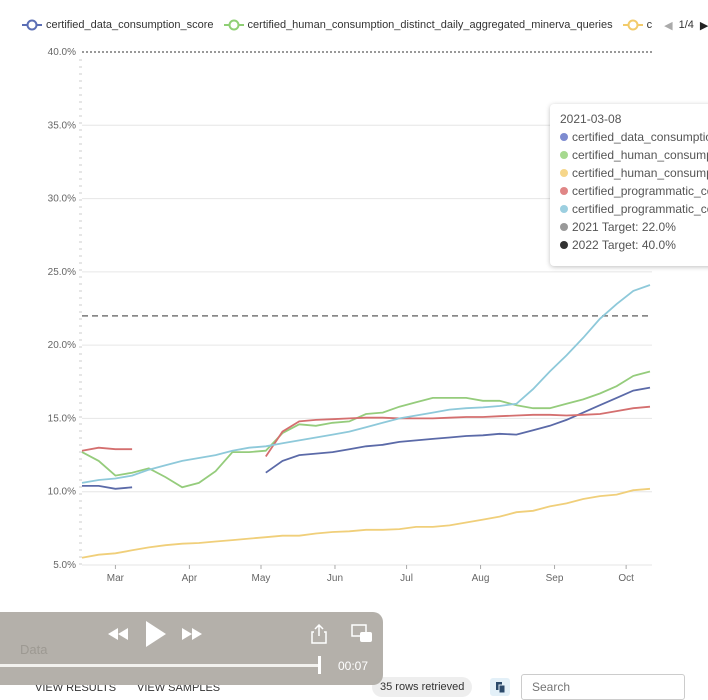 This screenshot has height=700, width=708. I want to click on tooltip-row: certified_human_consumption_distinct, so click(634, 155).